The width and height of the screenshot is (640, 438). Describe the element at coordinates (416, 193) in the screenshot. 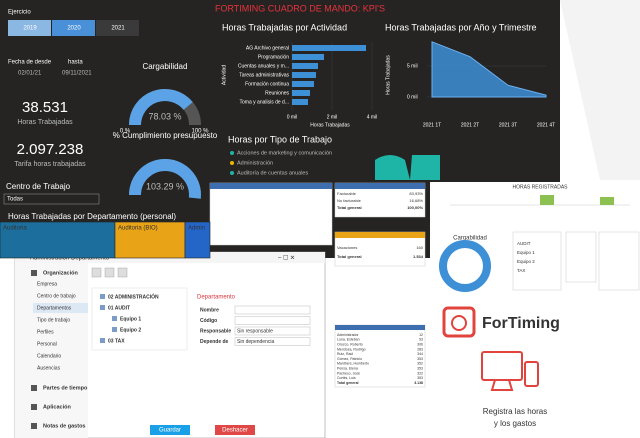

I see `table-cell: 83,93%` at that location.